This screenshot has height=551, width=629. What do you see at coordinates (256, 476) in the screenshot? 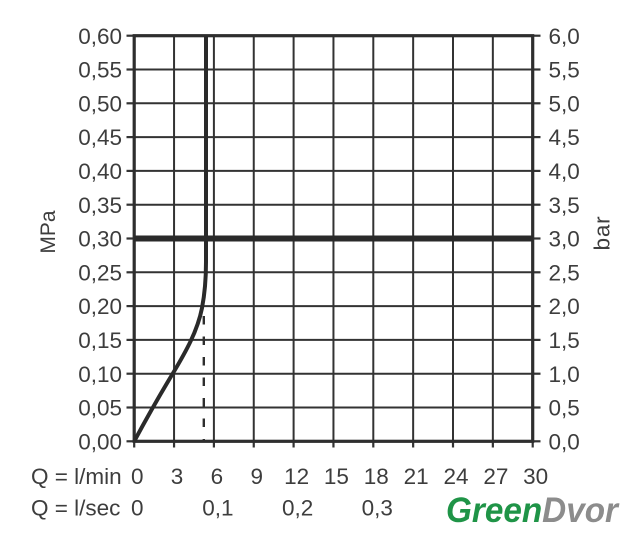
I see `svg-text: 9` at bounding box center [256, 476].